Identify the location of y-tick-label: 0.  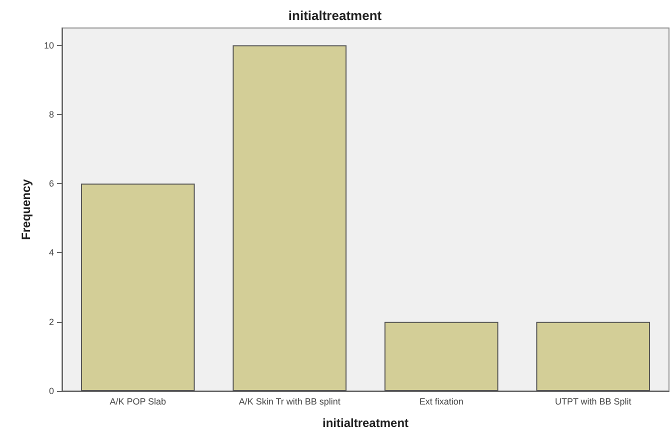
(51, 391).